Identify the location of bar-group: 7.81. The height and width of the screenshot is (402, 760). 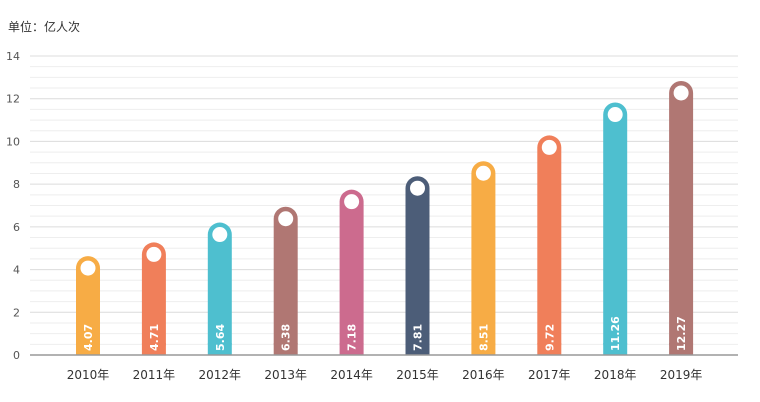
(417, 265).